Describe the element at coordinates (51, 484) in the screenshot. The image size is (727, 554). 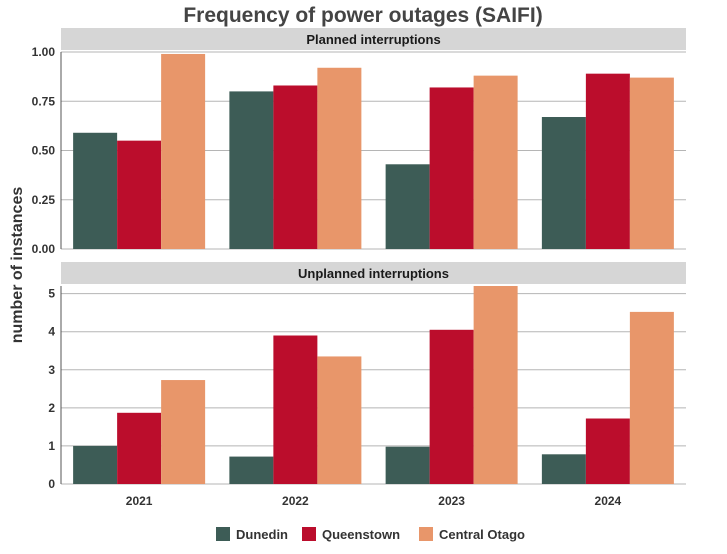
I see `y-tick-label: 0` at that location.